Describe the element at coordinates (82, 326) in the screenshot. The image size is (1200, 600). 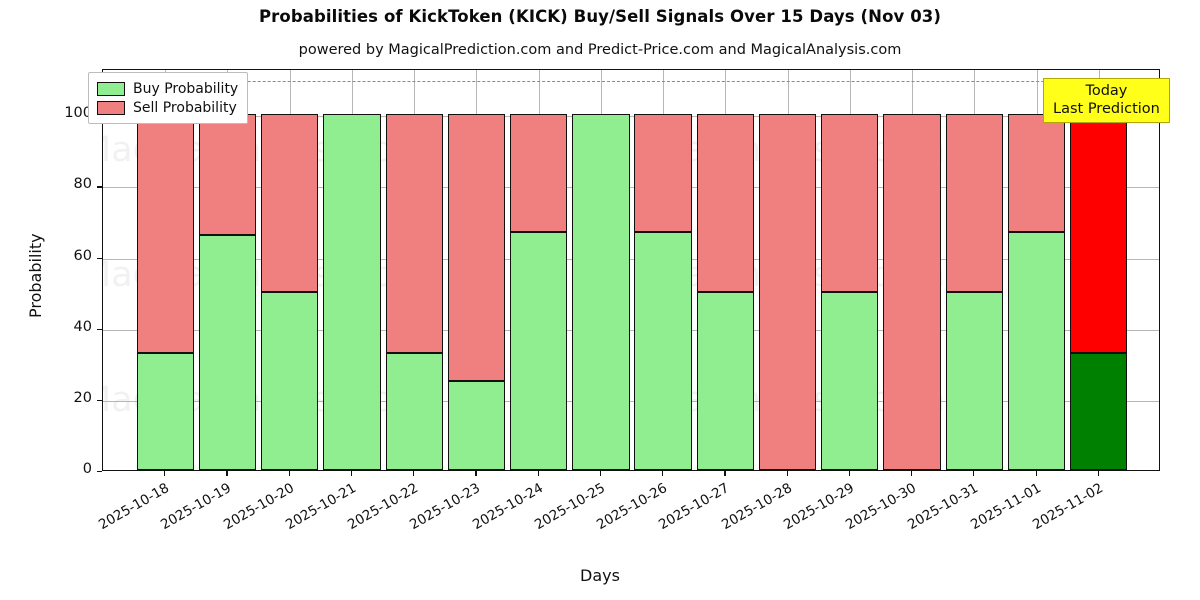
I see `y-axis-tick-label: 40` at that location.